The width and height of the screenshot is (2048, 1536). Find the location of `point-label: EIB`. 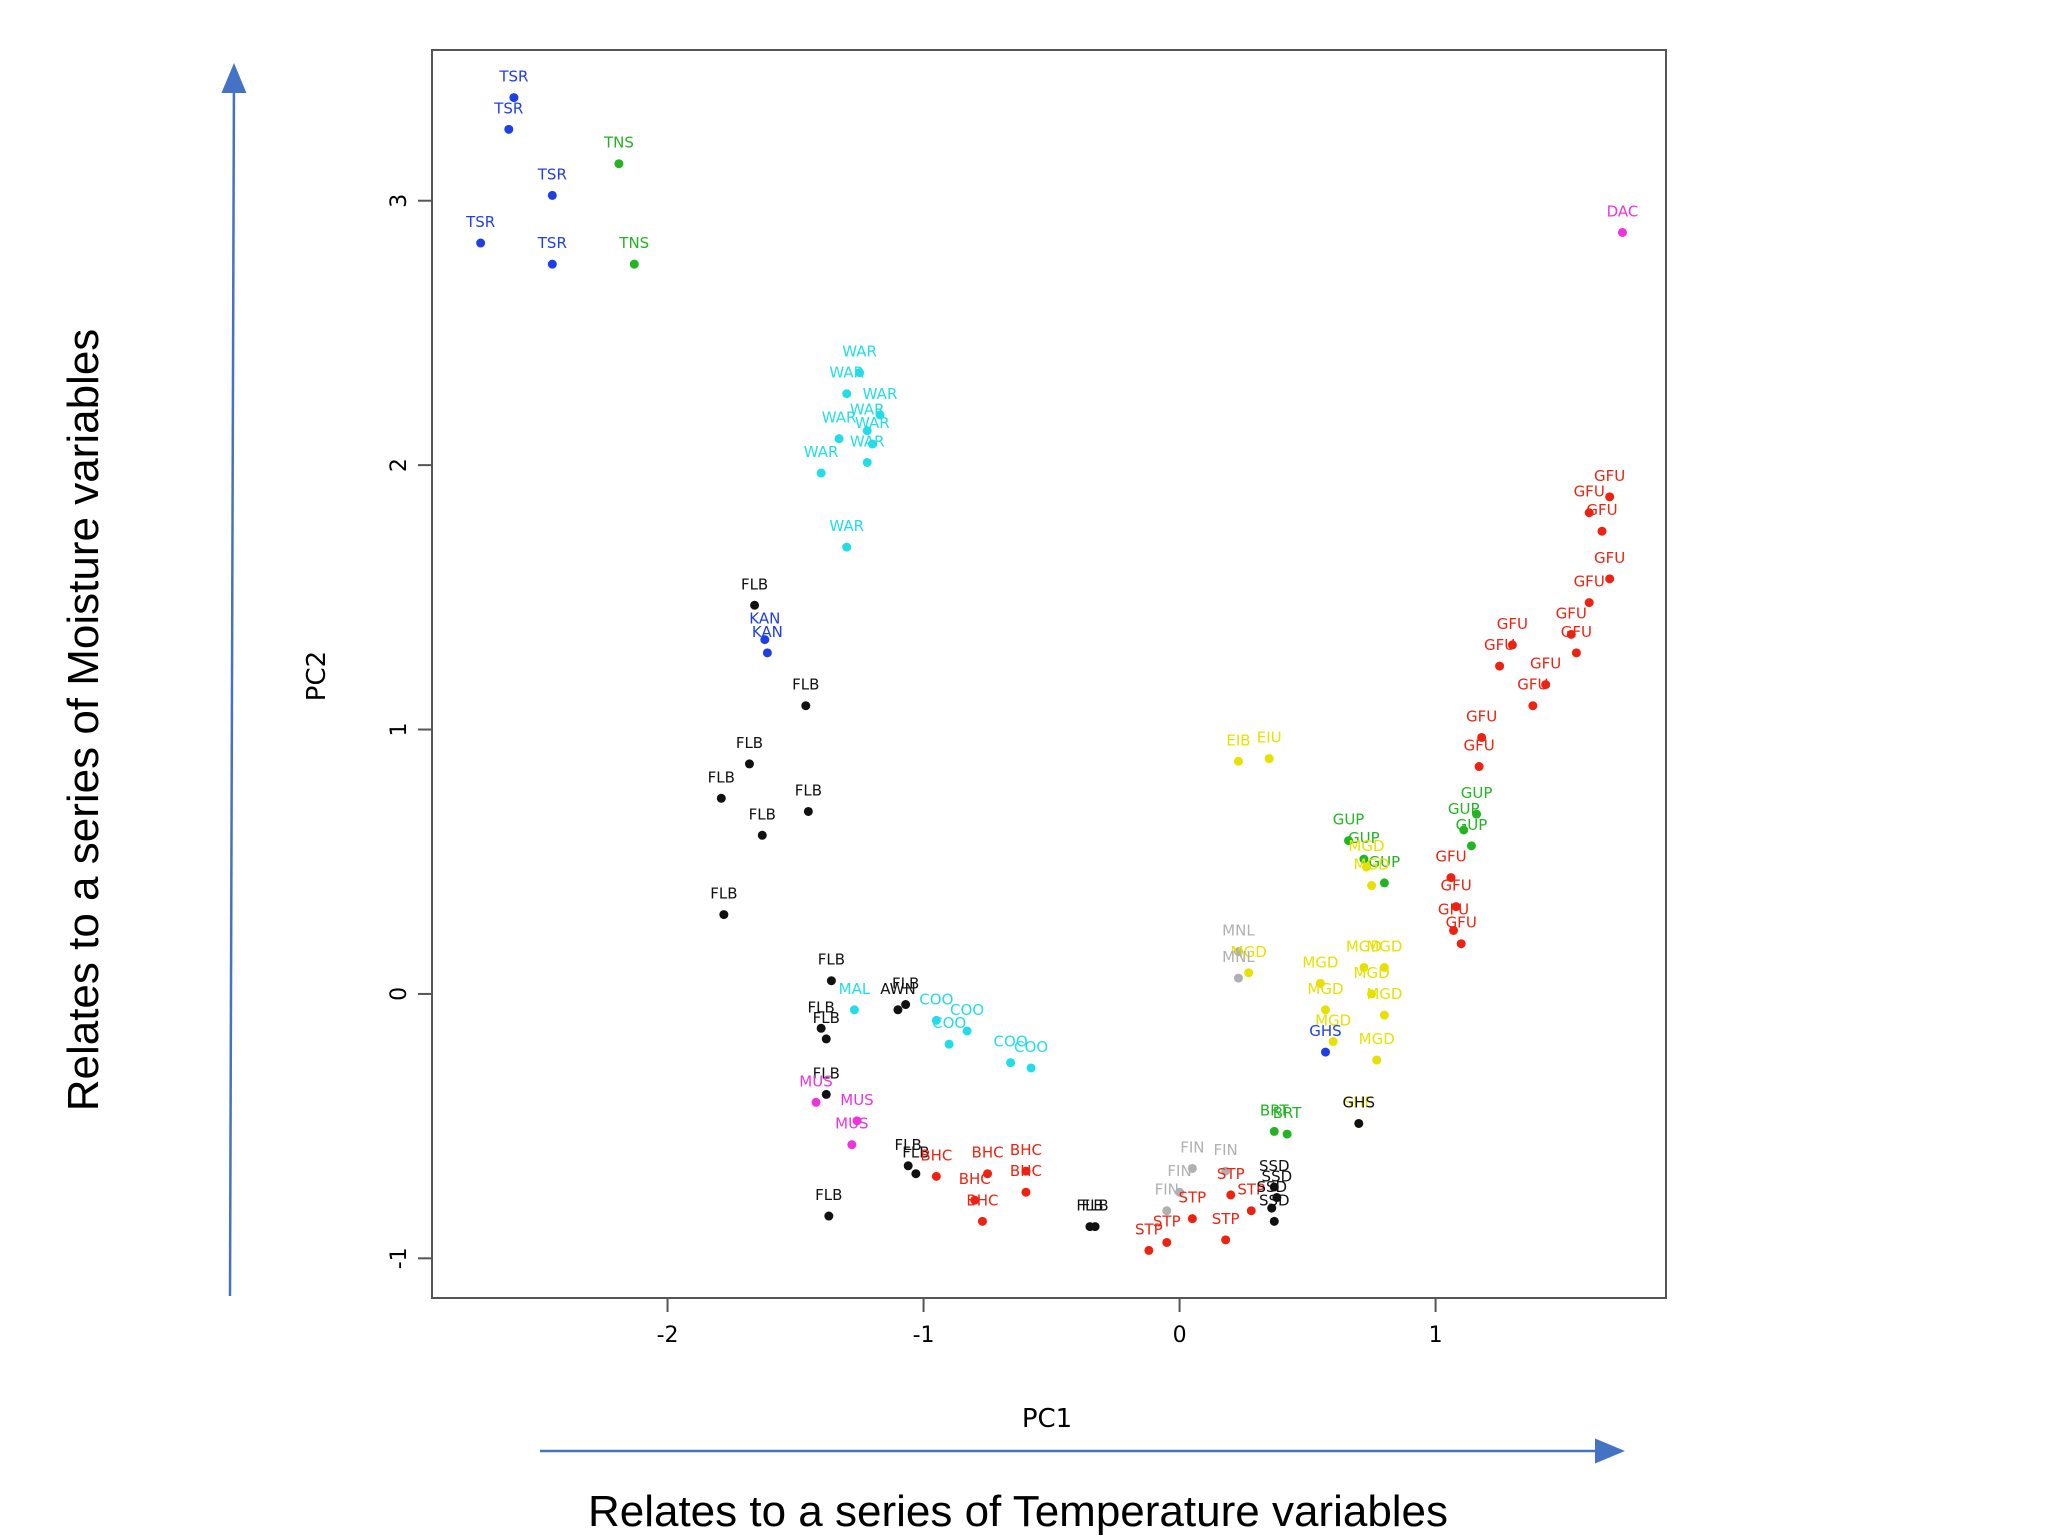

point-label: EIB is located at coordinates (1238, 740).